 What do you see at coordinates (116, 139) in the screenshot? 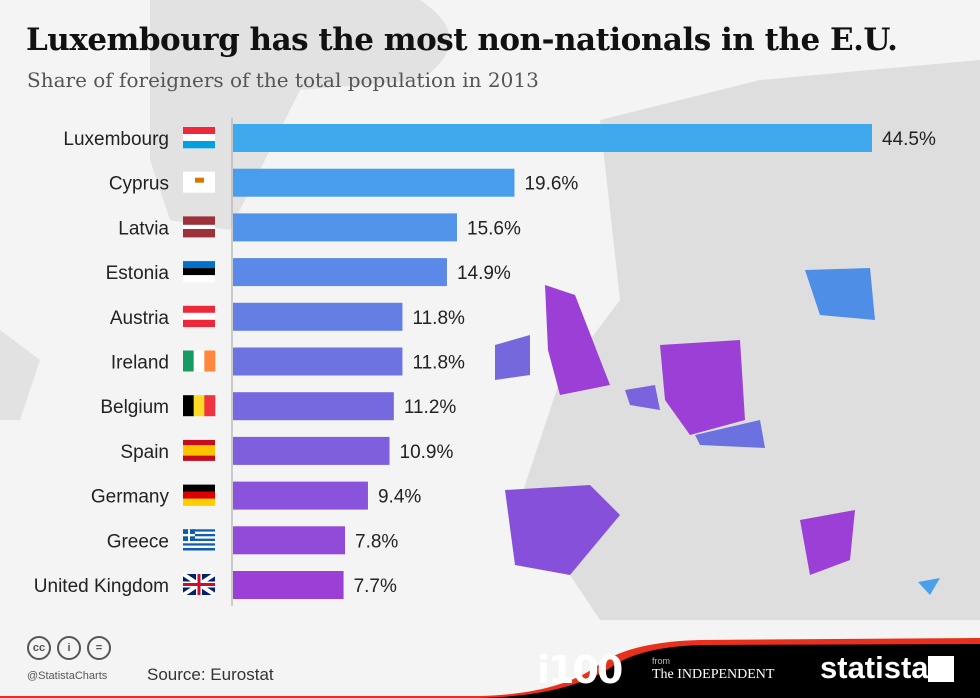
I see `category-label: Luxembourg` at bounding box center [116, 139].